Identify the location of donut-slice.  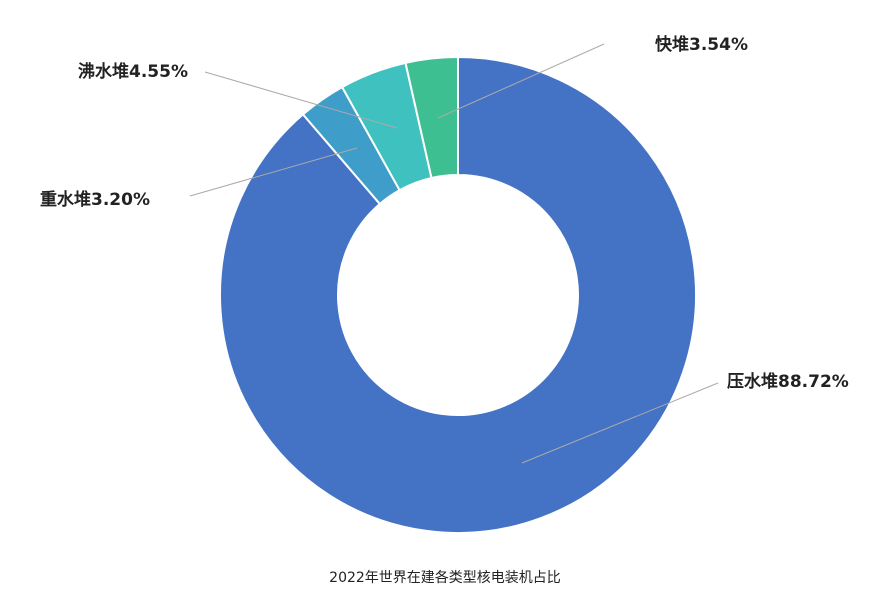
(431, 117).